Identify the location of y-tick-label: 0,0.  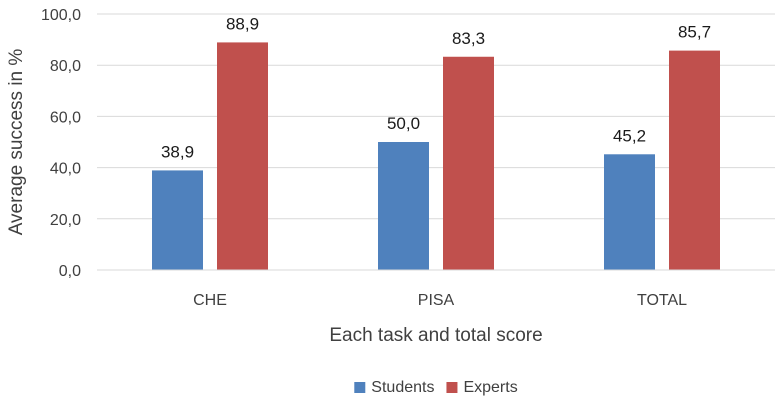
(70, 271).